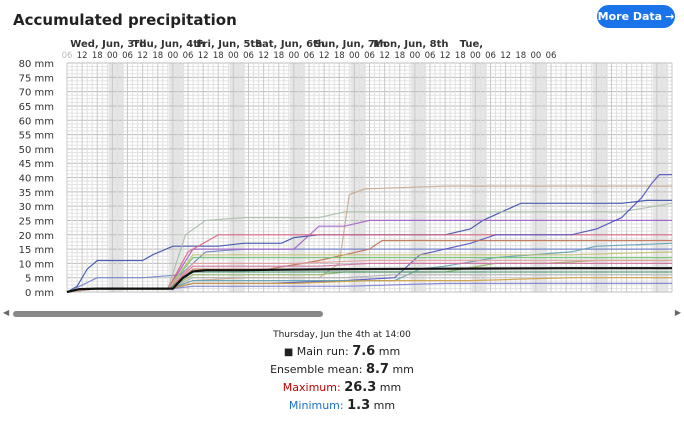 This screenshot has height=423, width=684. I want to click on minimum-label: Minimum:, so click(316, 405).